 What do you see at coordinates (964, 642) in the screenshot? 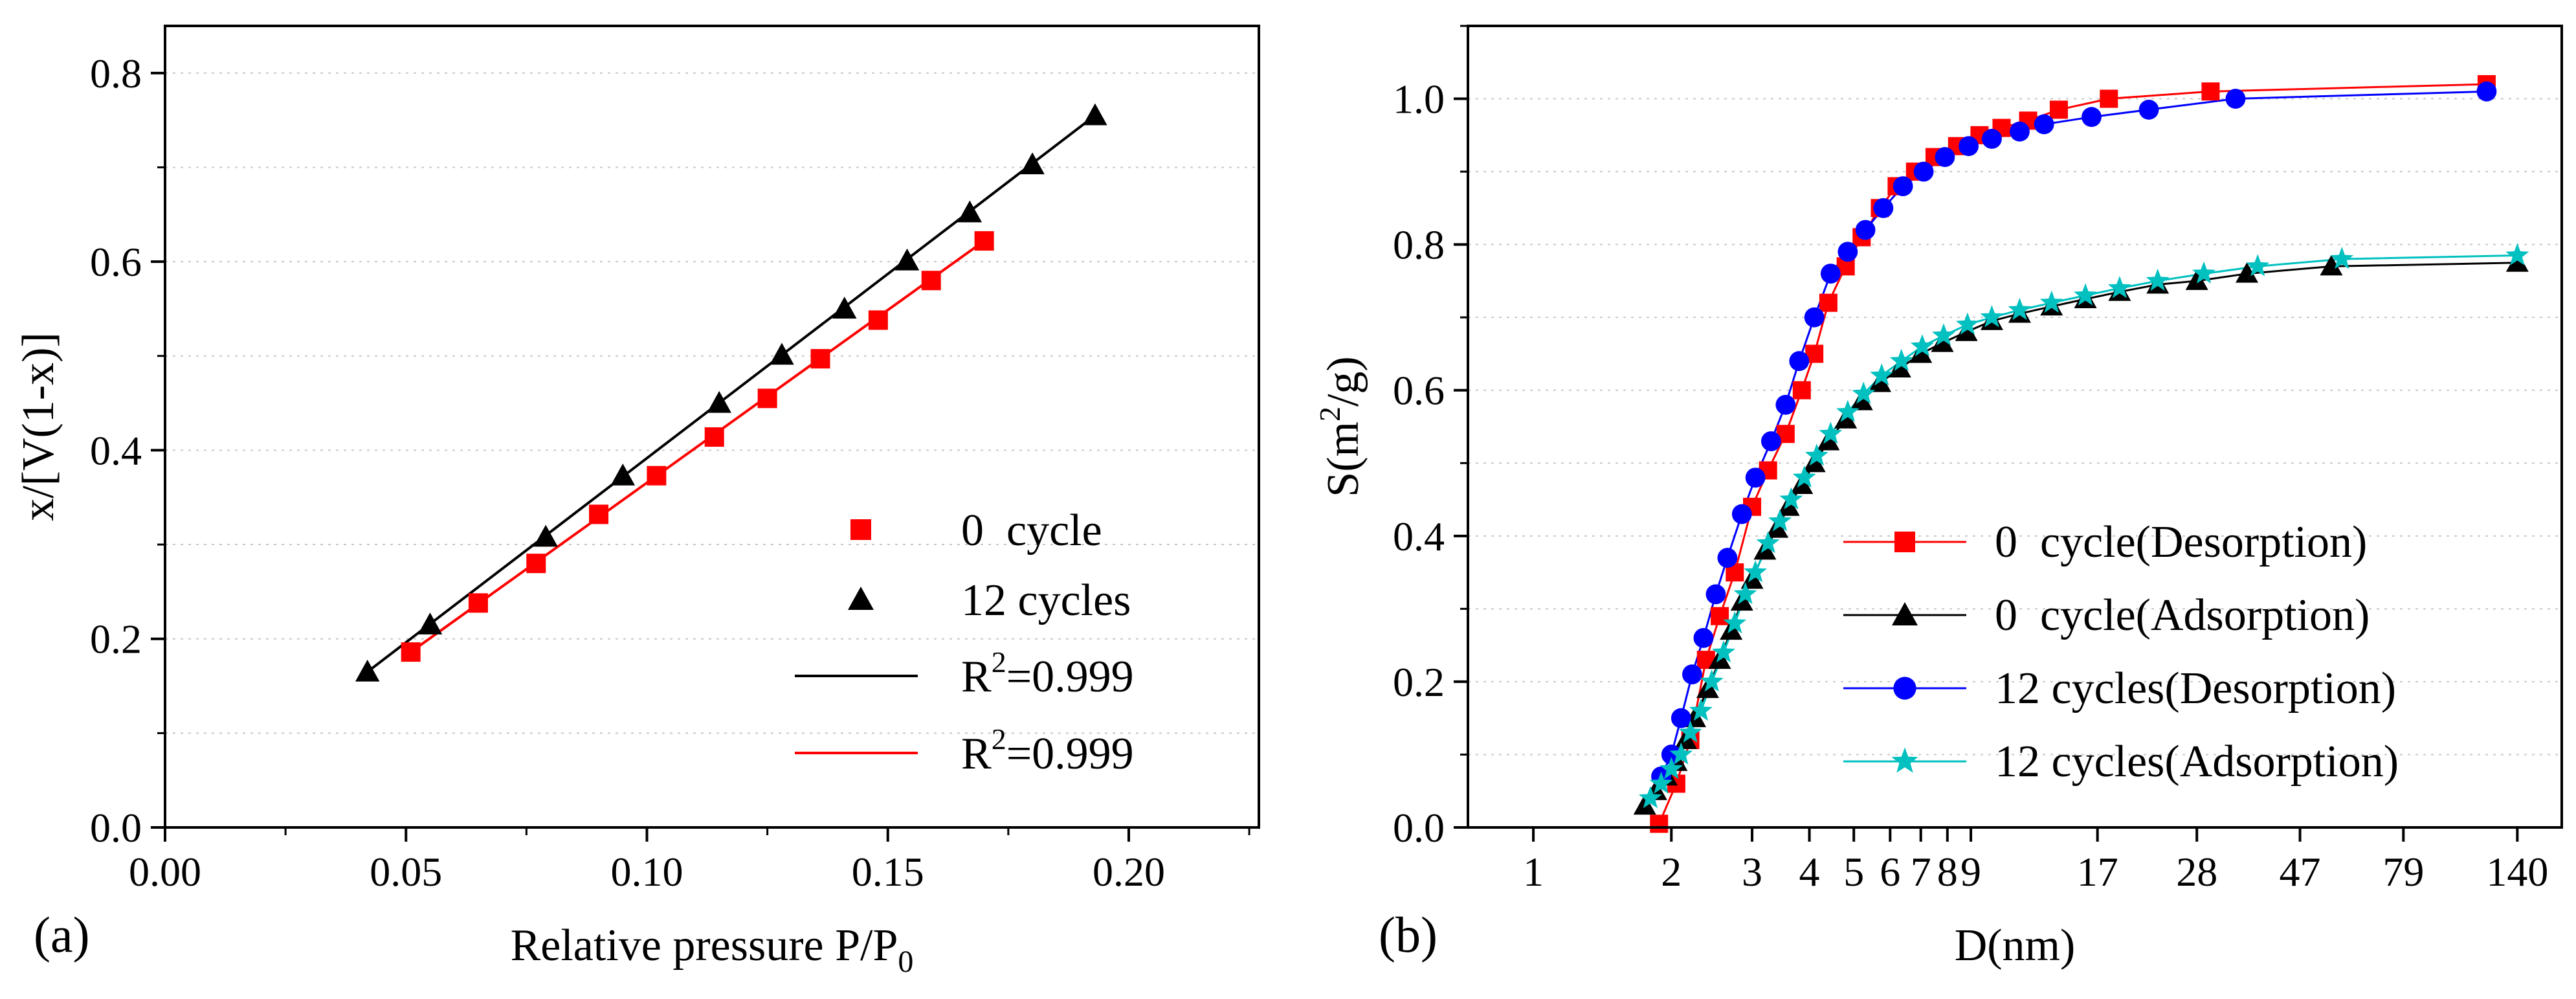
I see `chart-a-legend: 0 cycle 12 cycles R2=0.999 R2=0.999` at bounding box center [964, 642].